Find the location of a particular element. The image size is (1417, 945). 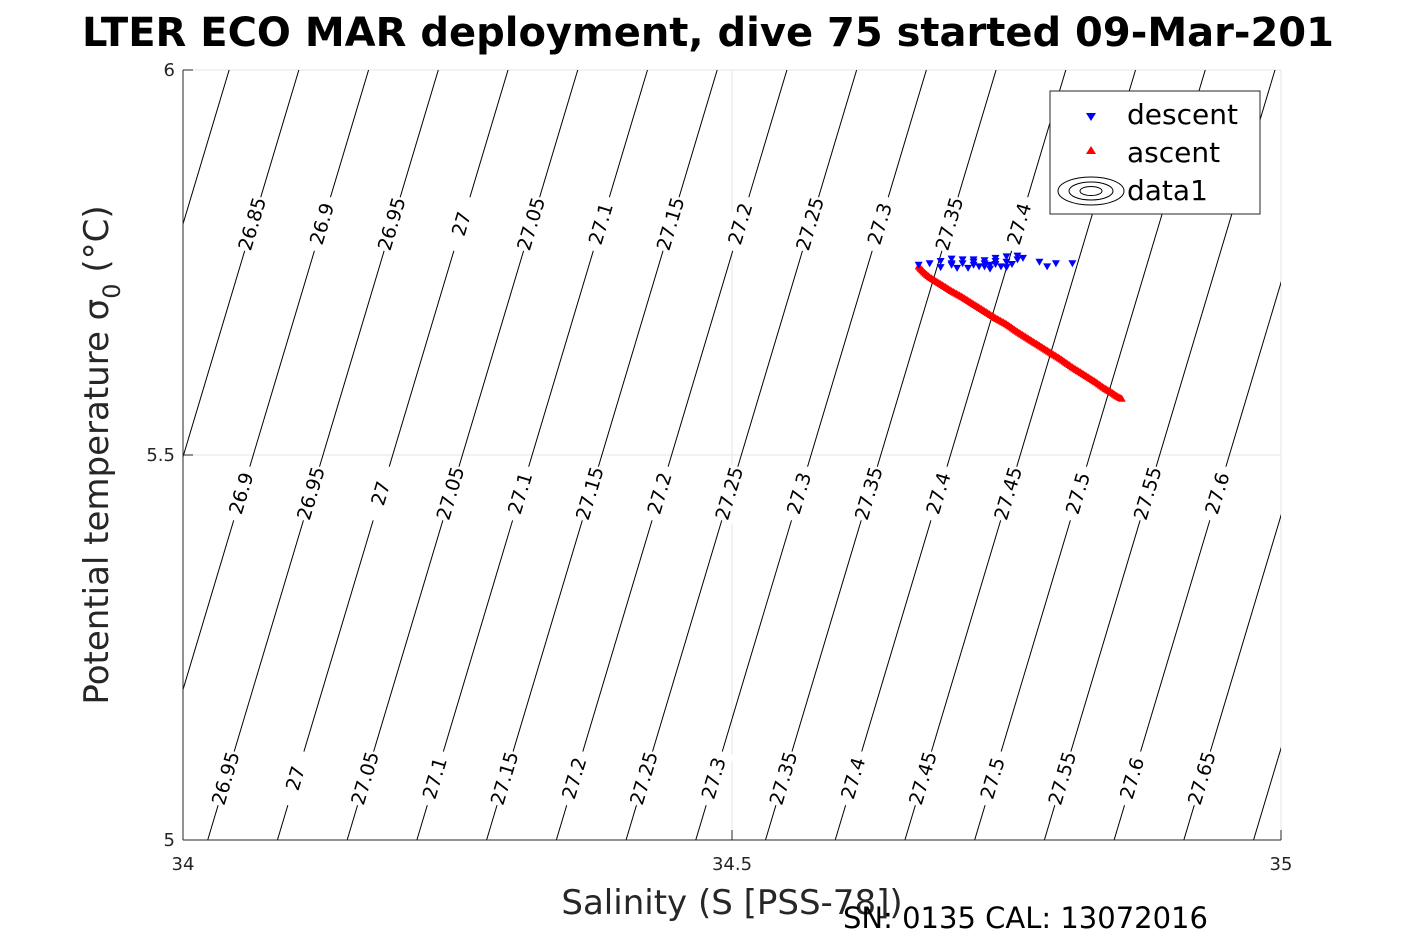

legend-box is located at coordinates (1155, 152).